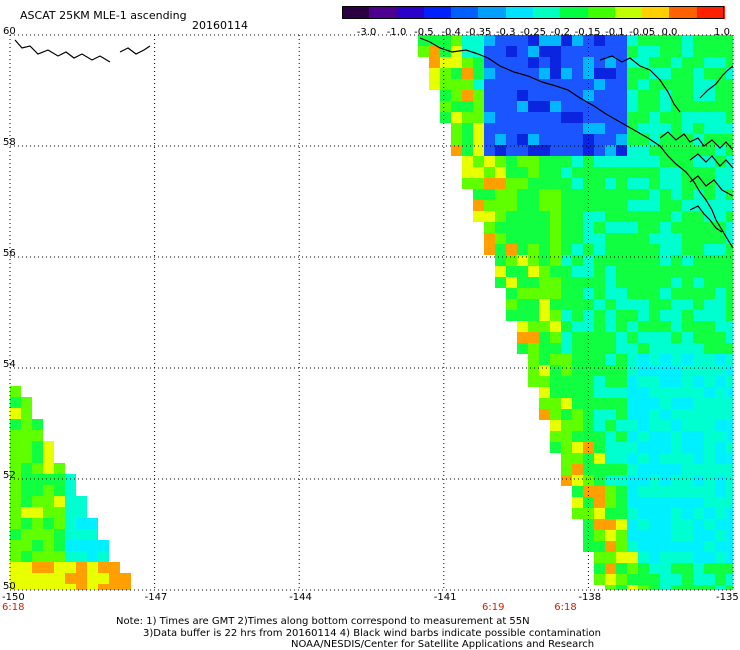  What do you see at coordinates (533, 12) in the screenshot?
I see `colorbar-frame` at bounding box center [533, 12].